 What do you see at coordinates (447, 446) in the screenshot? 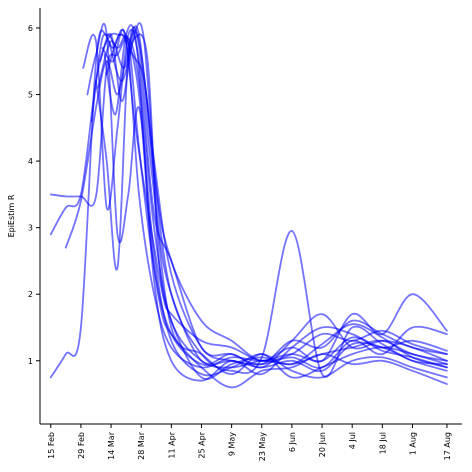
I see `x-tick-label: 17 Aug` at bounding box center [447, 446].